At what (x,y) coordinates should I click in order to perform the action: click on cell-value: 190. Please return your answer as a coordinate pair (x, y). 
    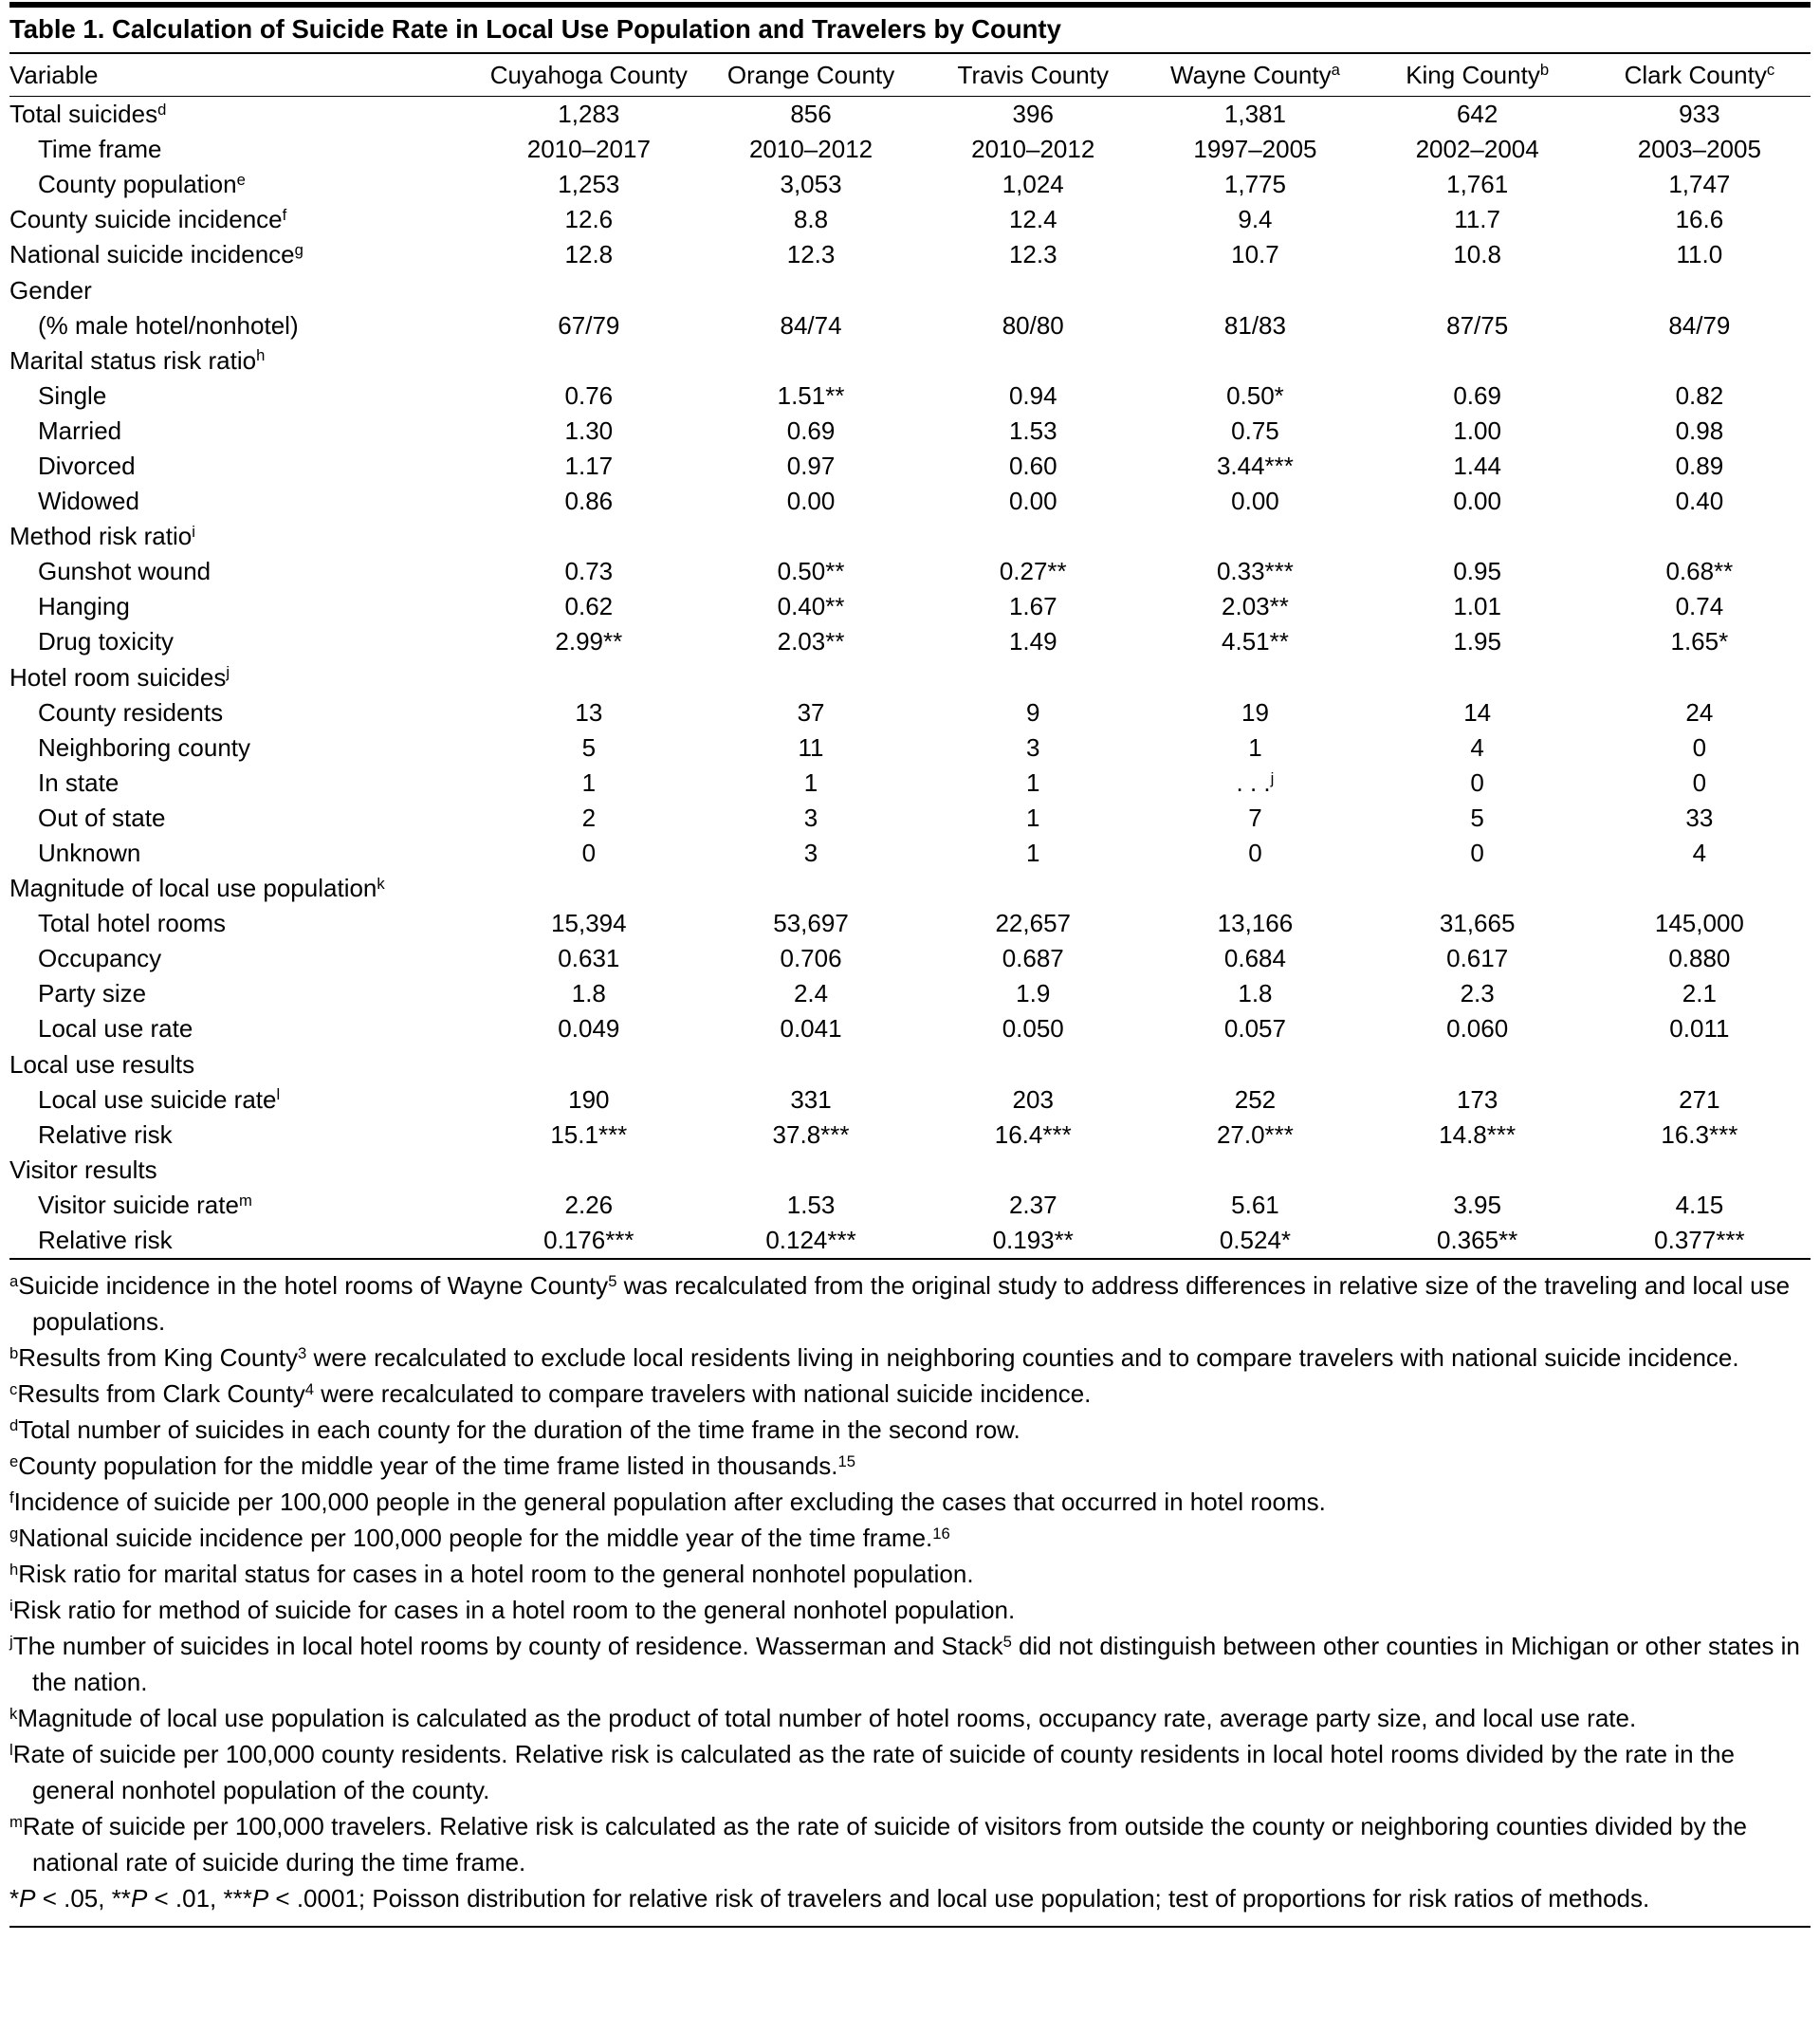
    Looking at the image, I should click on (589, 1099).